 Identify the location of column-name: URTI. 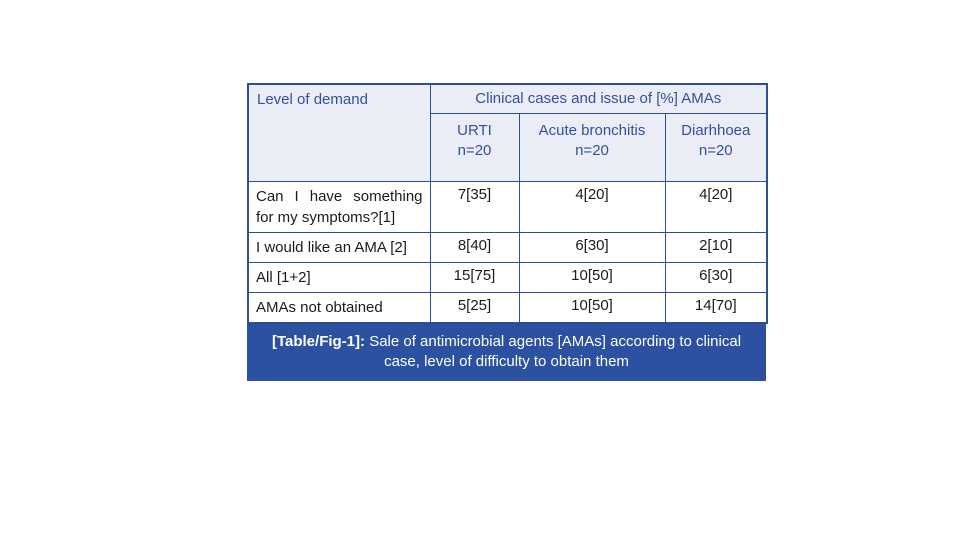
(474, 130).